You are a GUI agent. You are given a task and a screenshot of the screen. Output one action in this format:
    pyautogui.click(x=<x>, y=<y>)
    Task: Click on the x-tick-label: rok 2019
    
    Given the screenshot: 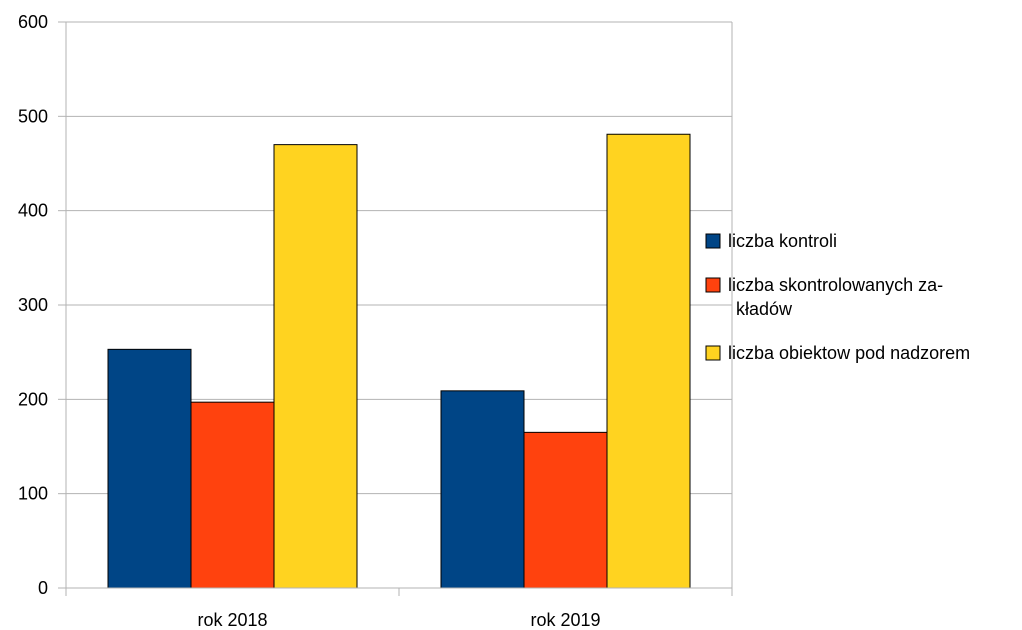 What is the action you would take?
    pyautogui.click(x=565, y=620)
    